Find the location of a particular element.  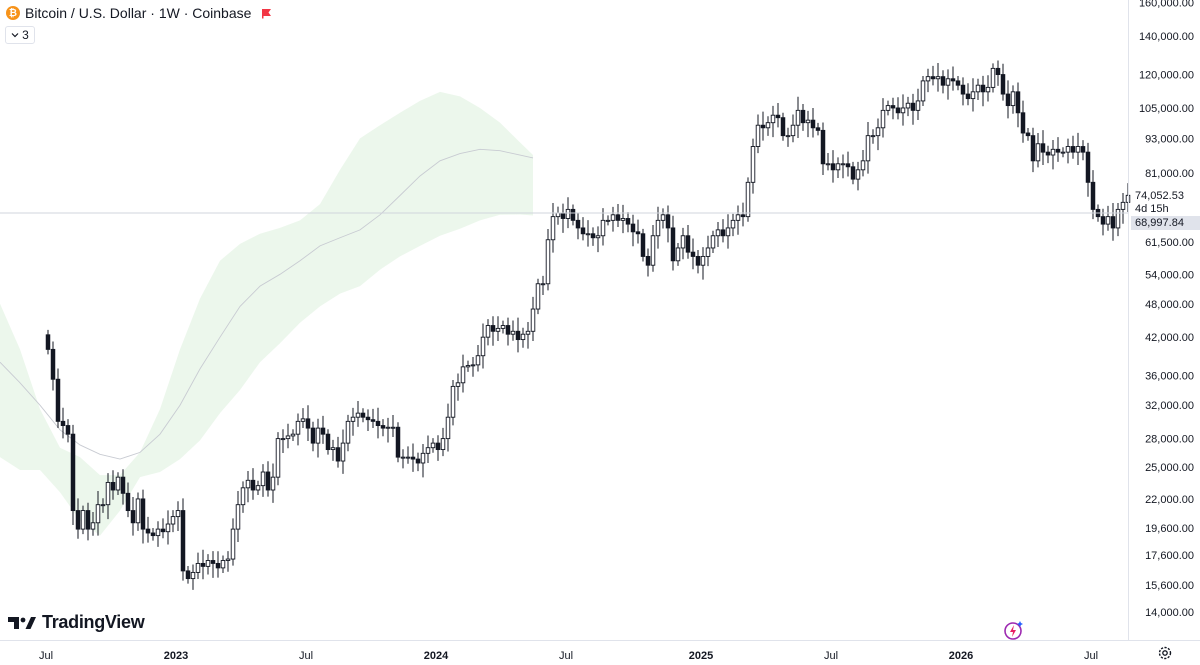

symbol-header: ₿ Bitcoin / U.S. Dollar · 1W · Coinbase is located at coordinates (139, 13).